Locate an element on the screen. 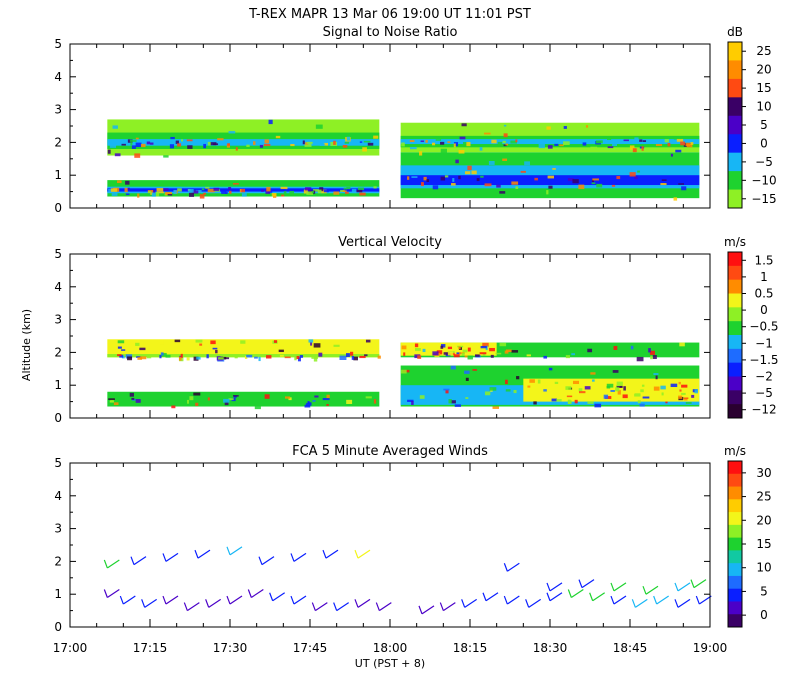  snr-colorbar-label: −10 is located at coordinates (763, 180).